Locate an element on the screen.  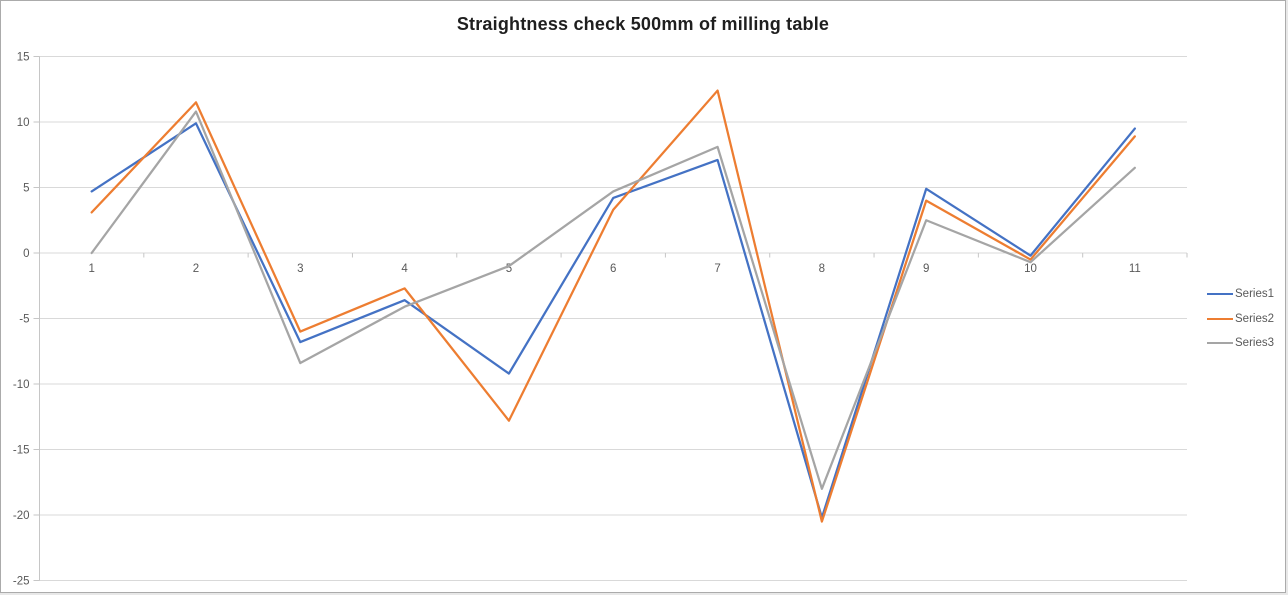
legend-item-series2: Series2 is located at coordinates (1240, 319).